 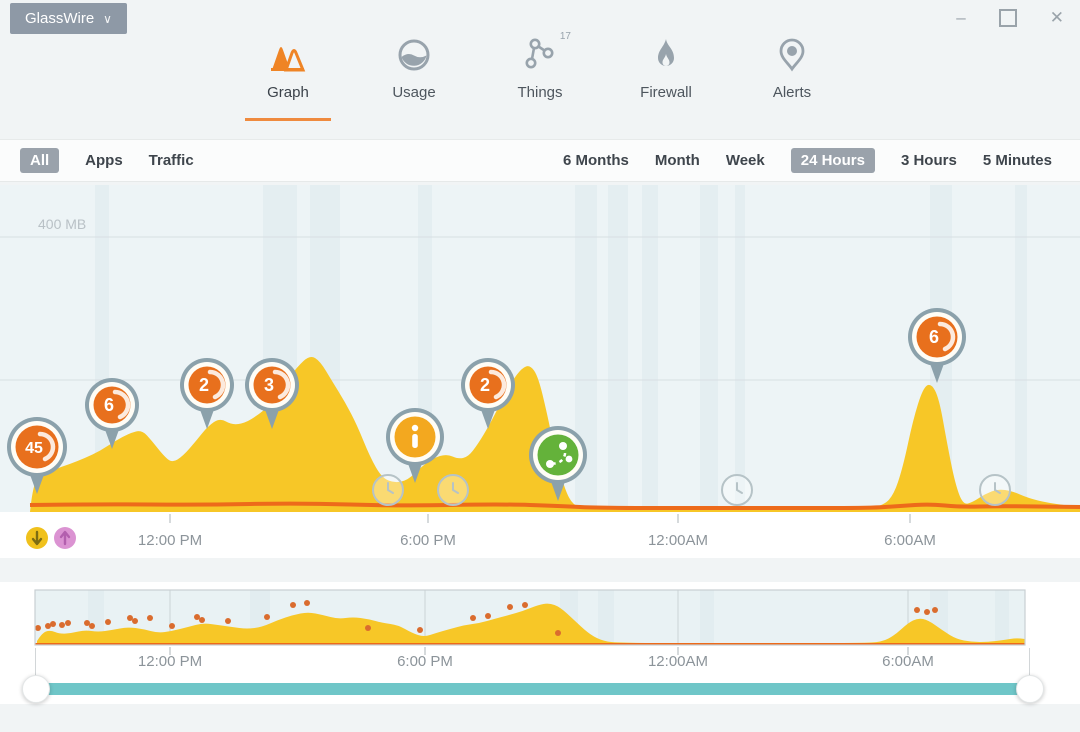 I want to click on range-5-minutes: 5 Minutes, so click(x=1017, y=160).